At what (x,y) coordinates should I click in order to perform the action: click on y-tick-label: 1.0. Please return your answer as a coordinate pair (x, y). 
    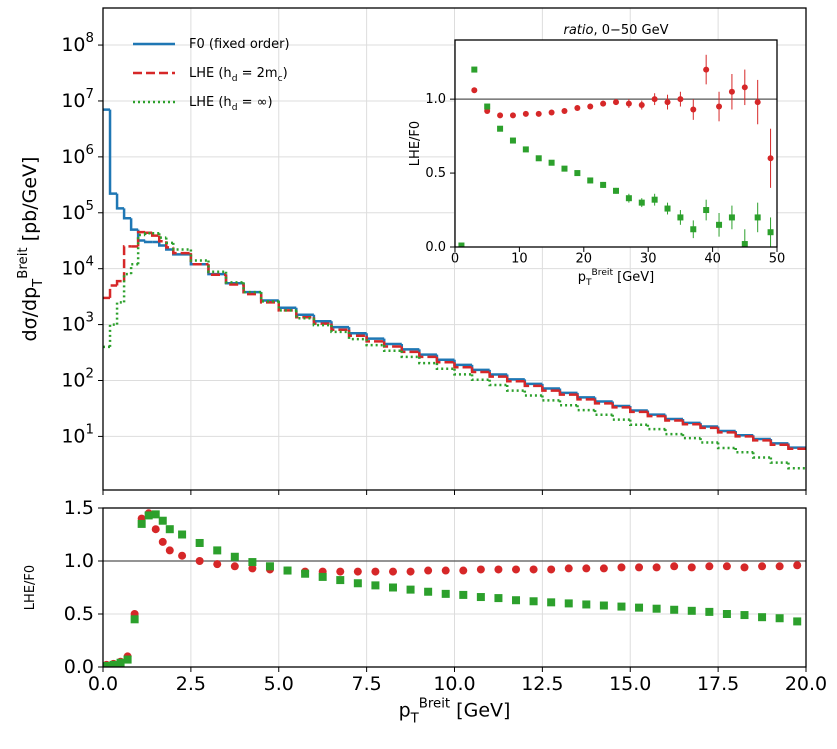
    Looking at the image, I should click on (435, 99).